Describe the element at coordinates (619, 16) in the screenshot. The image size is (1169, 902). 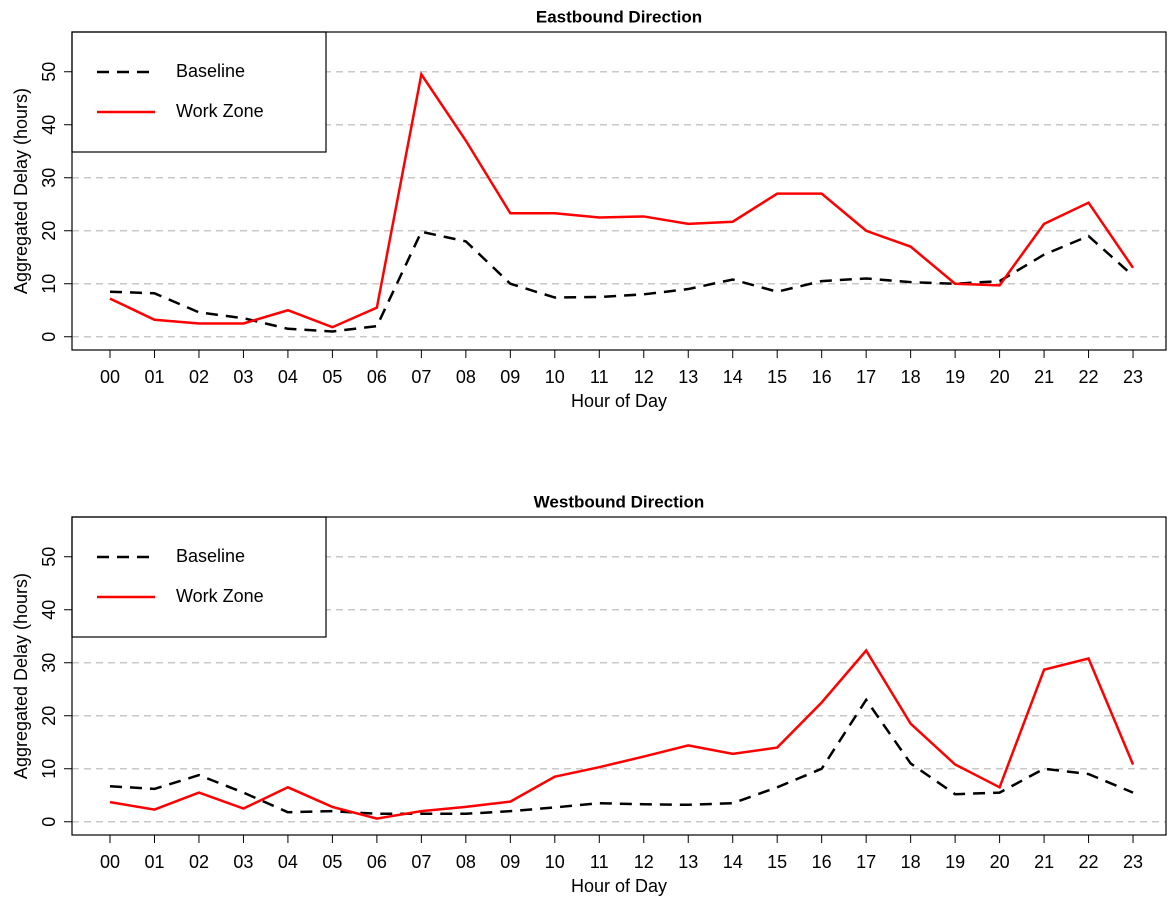
I see `chart-title: Eastbound Direction` at that location.